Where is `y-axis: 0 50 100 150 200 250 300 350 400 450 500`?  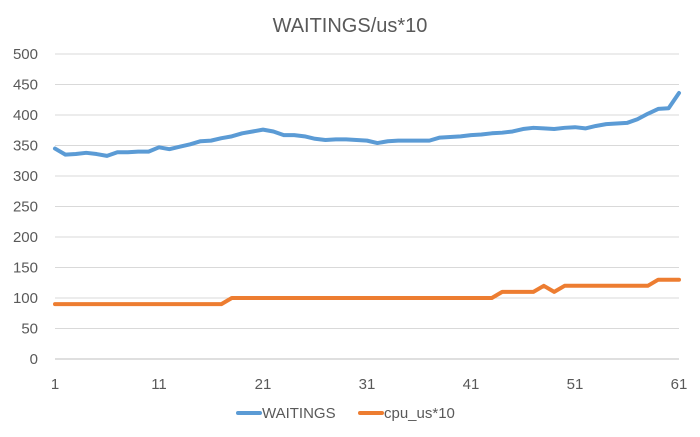
y-axis: 0 50 100 150 200 250 300 350 400 450 500 is located at coordinates (25, 207).